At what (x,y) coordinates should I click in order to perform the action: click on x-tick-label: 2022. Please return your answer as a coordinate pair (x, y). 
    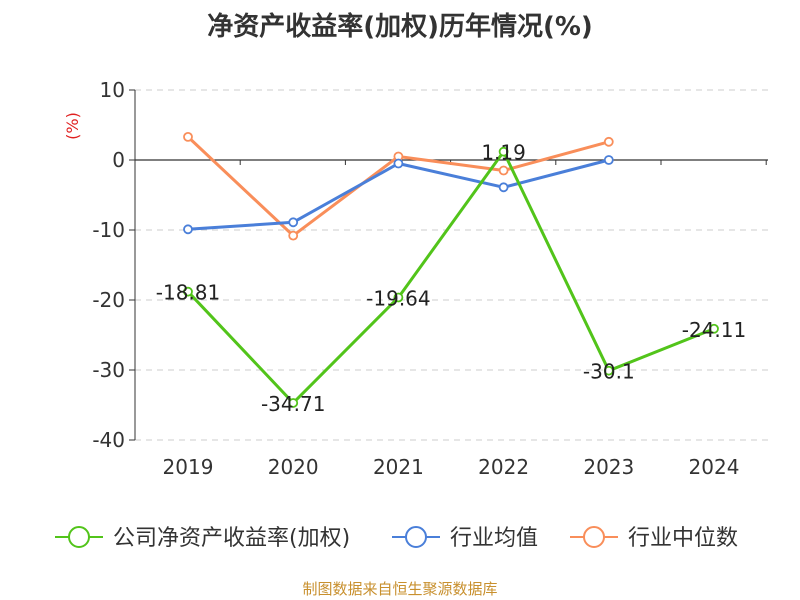
    Looking at the image, I should click on (503, 467).